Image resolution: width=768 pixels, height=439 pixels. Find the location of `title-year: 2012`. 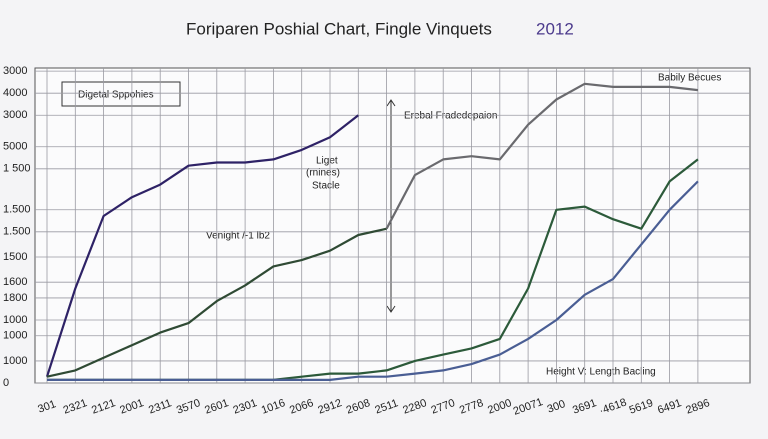

title-year: 2012 is located at coordinates (555, 28).